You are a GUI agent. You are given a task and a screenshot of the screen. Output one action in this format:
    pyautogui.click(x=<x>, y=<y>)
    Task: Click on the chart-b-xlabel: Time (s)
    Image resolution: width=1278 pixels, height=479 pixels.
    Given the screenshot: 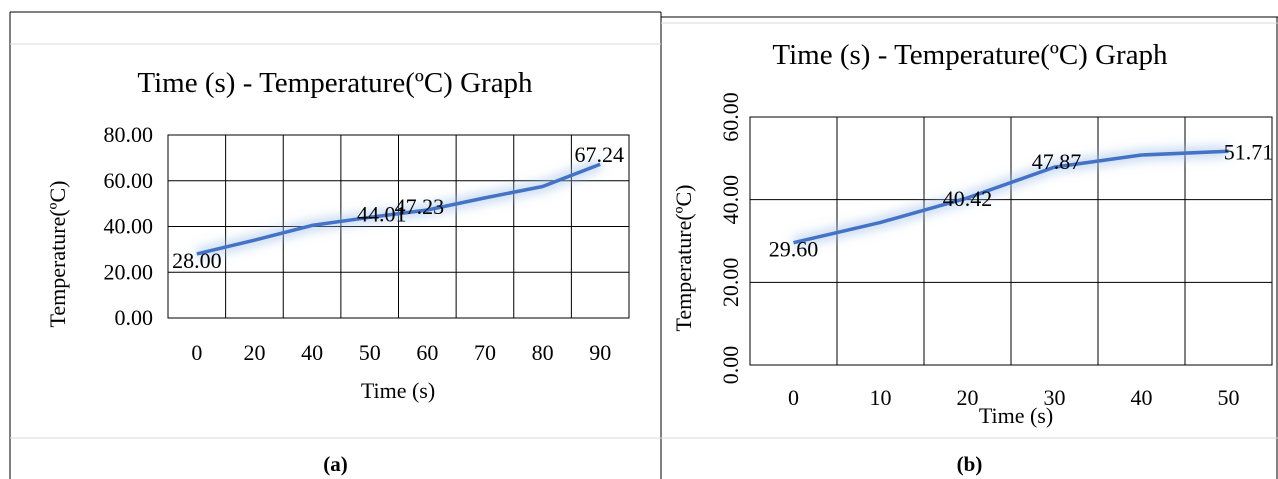 What is the action you would take?
    pyautogui.click(x=1016, y=415)
    